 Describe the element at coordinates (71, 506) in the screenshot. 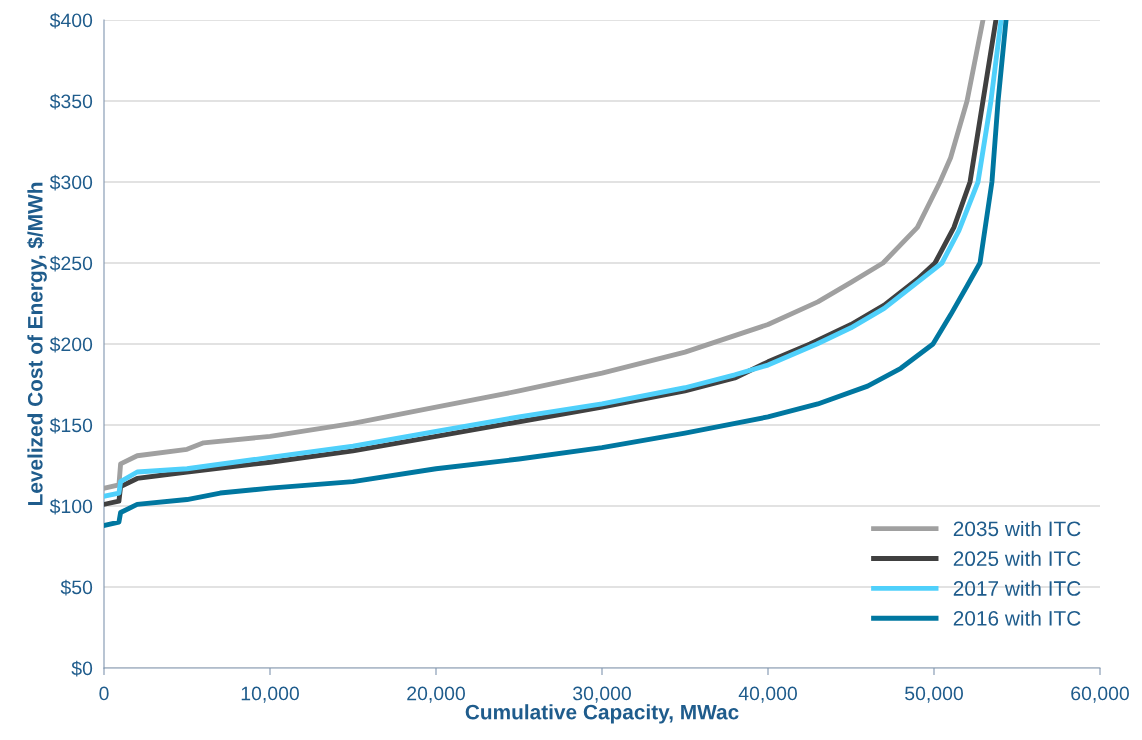

I see `y-tick-label: $100` at that location.